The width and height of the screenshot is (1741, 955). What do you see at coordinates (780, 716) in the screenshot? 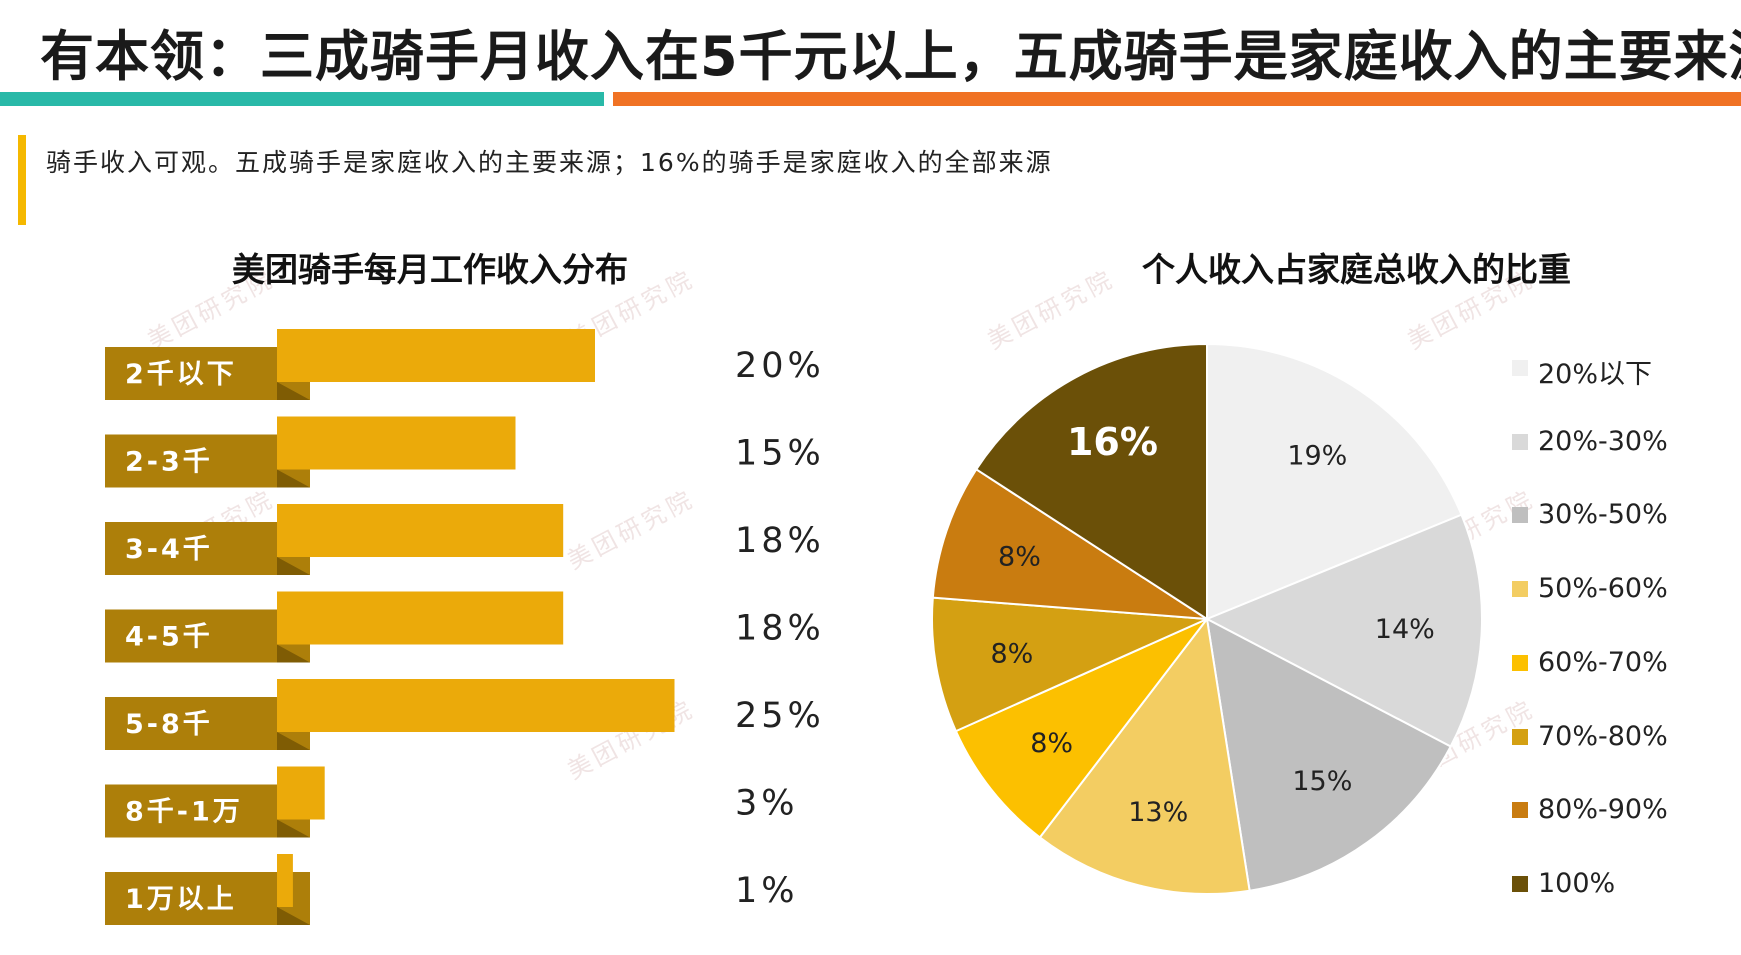
I see `bar-value-label: 25%` at bounding box center [780, 716].